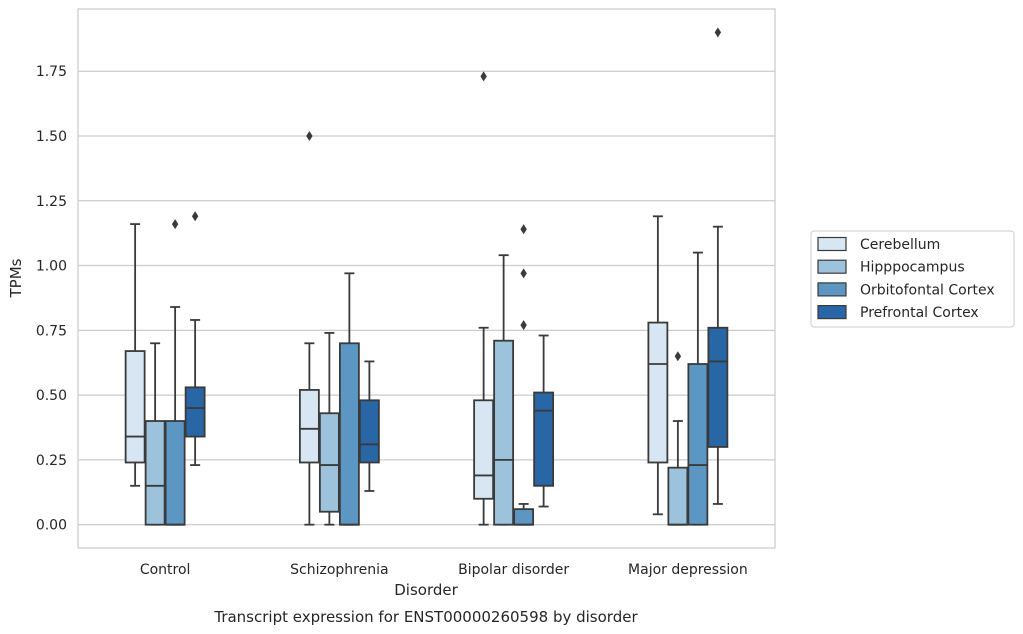 The width and height of the screenshot is (1023, 634). Describe the element at coordinates (339, 570) in the screenshot. I see `x-tick-label: Schizophrenia` at that location.